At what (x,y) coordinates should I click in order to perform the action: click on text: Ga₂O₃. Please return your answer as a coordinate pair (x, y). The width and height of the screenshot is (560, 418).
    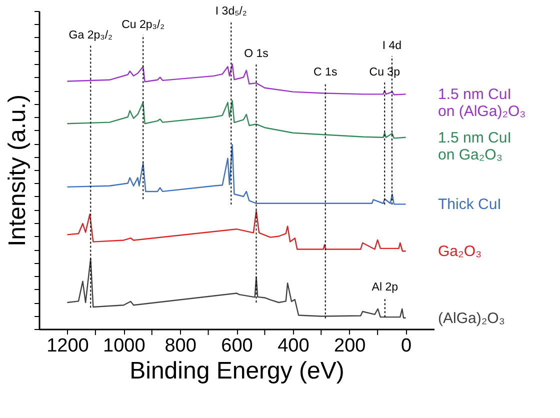
    Looking at the image, I should click on (460, 251).